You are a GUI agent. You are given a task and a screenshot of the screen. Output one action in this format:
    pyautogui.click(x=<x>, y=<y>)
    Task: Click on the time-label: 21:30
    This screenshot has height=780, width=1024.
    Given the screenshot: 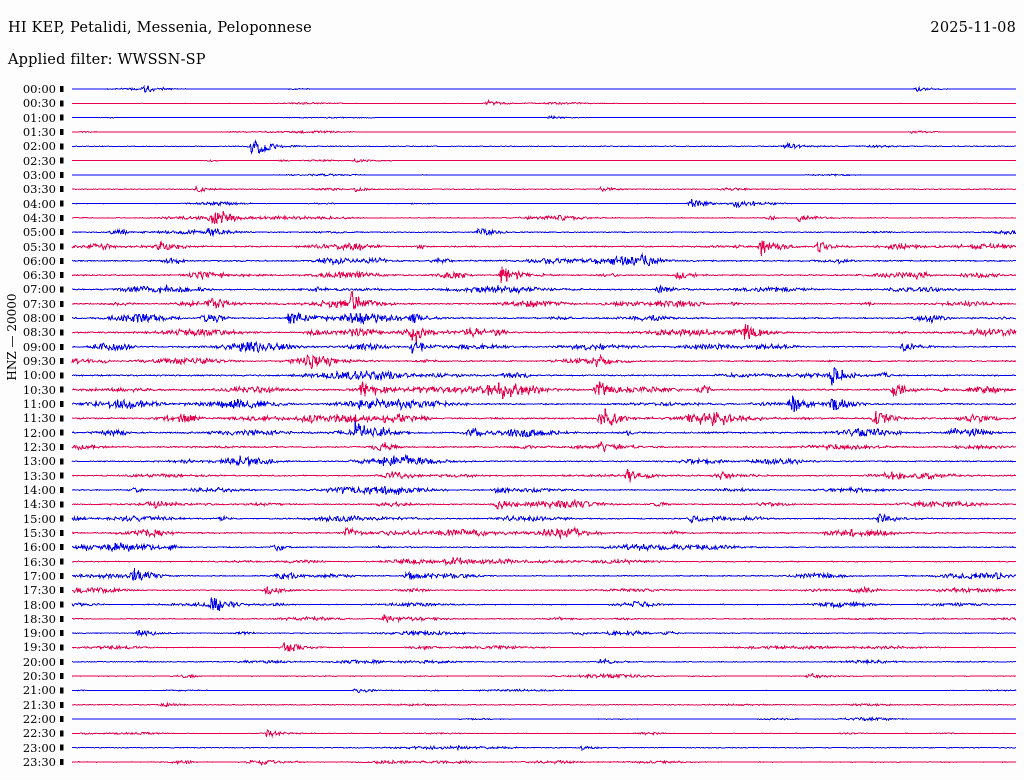 What is the action you would take?
    pyautogui.click(x=39, y=704)
    